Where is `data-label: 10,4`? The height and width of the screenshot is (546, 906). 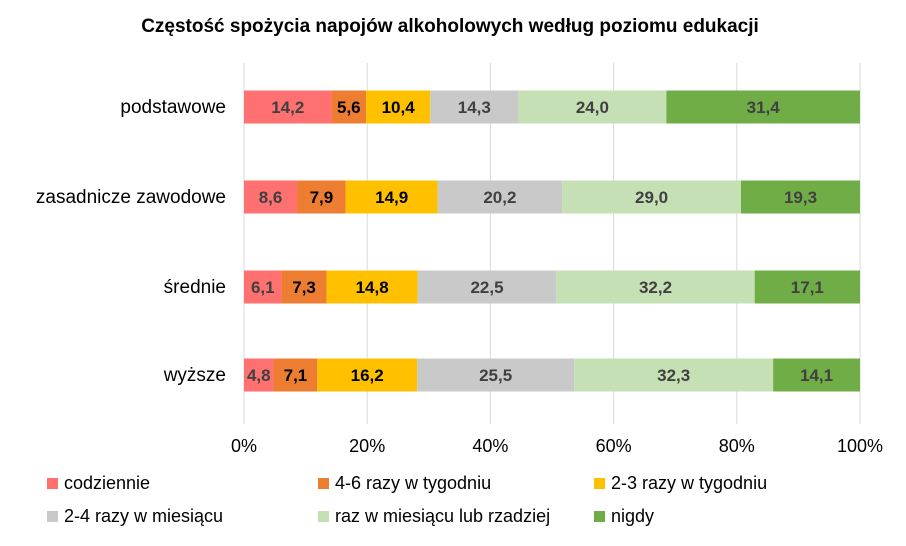 data-label: 10,4 is located at coordinates (399, 107).